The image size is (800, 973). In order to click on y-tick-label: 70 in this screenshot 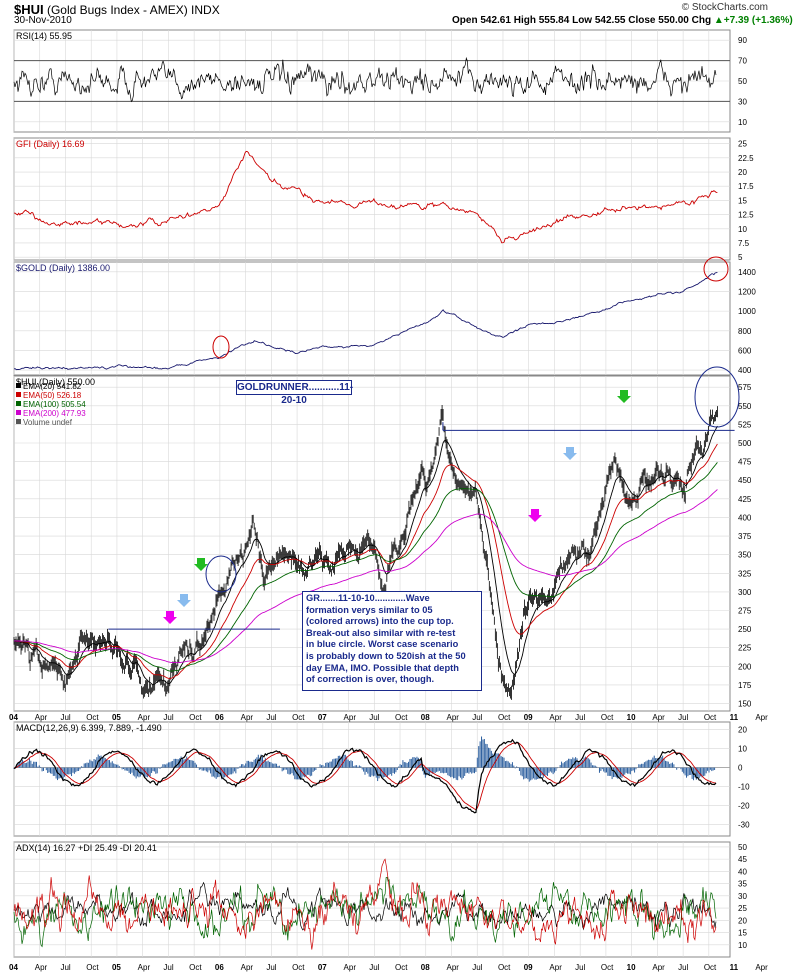, I will do `click(742, 61)`.